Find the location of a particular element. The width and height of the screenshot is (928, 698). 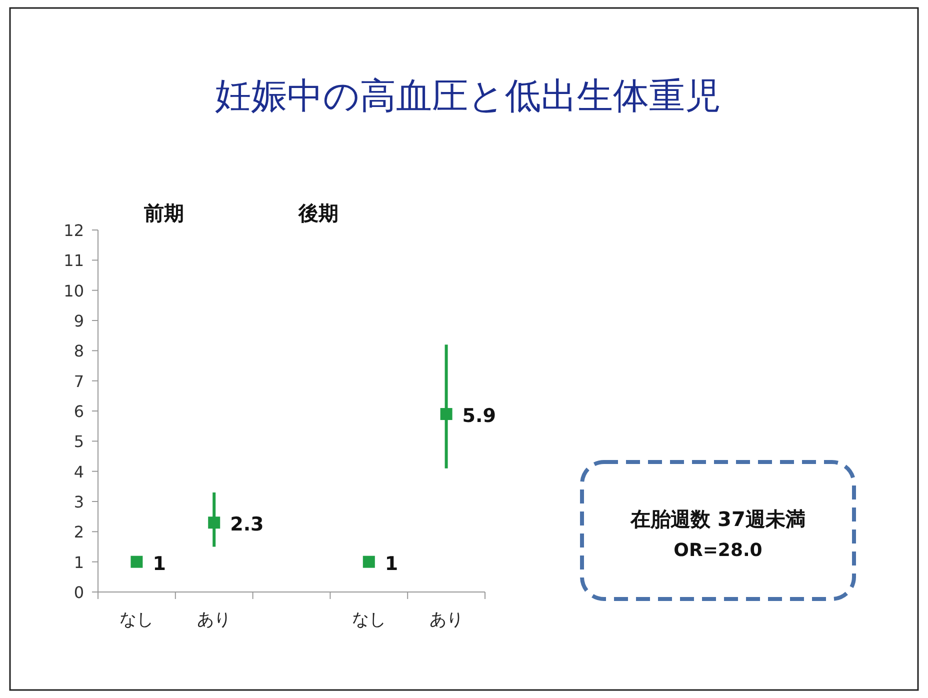

y-tick-label: 10 is located at coordinates (74, 290).